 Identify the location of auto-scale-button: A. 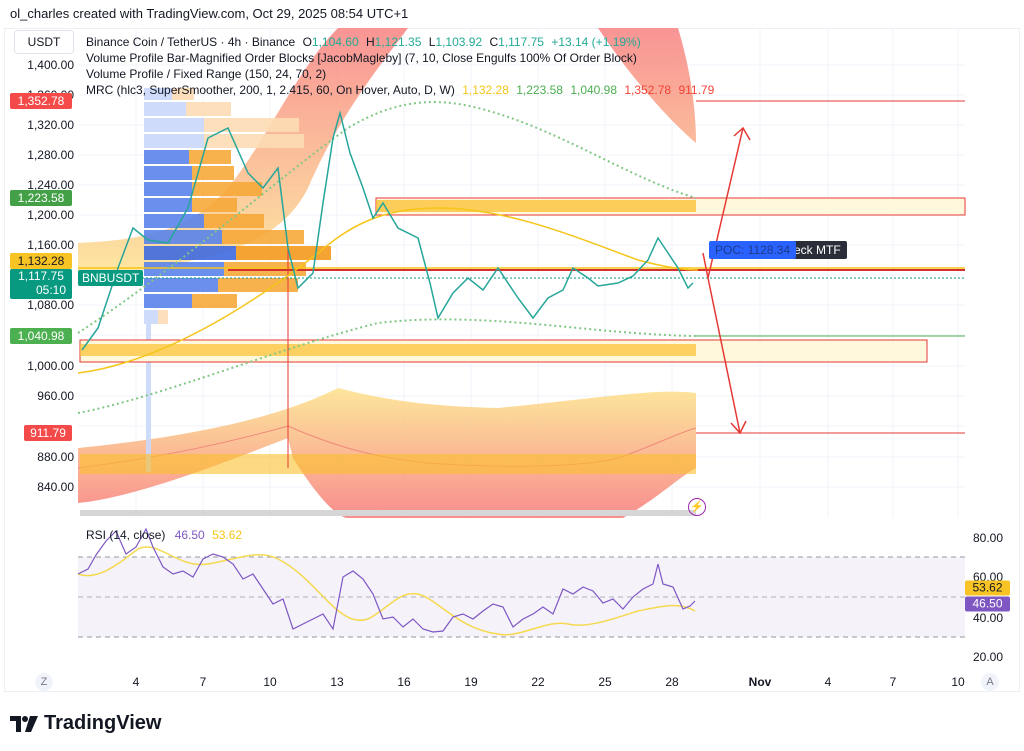
(990, 682).